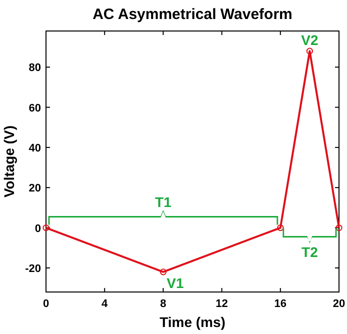 This screenshot has height=334, width=347. I want to click on x-tick-label: 20, so click(339, 304).